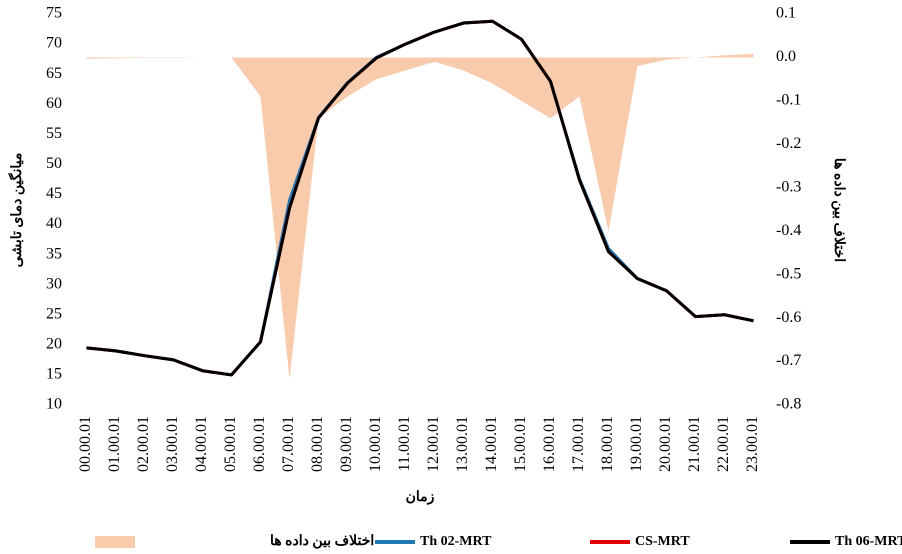 This screenshot has height=554, width=902. What do you see at coordinates (54, 133) in the screenshot?
I see `y-tick-label: 55` at bounding box center [54, 133].